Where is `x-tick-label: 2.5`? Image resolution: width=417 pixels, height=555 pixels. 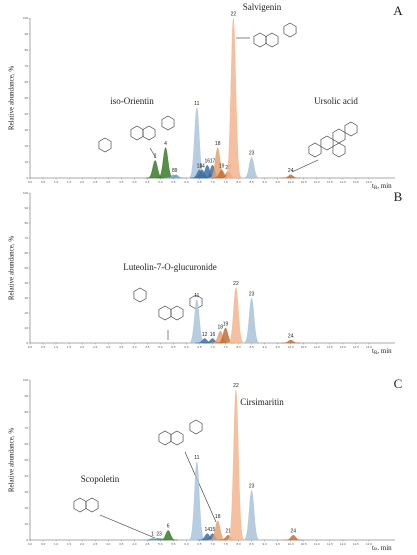
x-tick-label: 2.5 is located at coordinates (95, 347).